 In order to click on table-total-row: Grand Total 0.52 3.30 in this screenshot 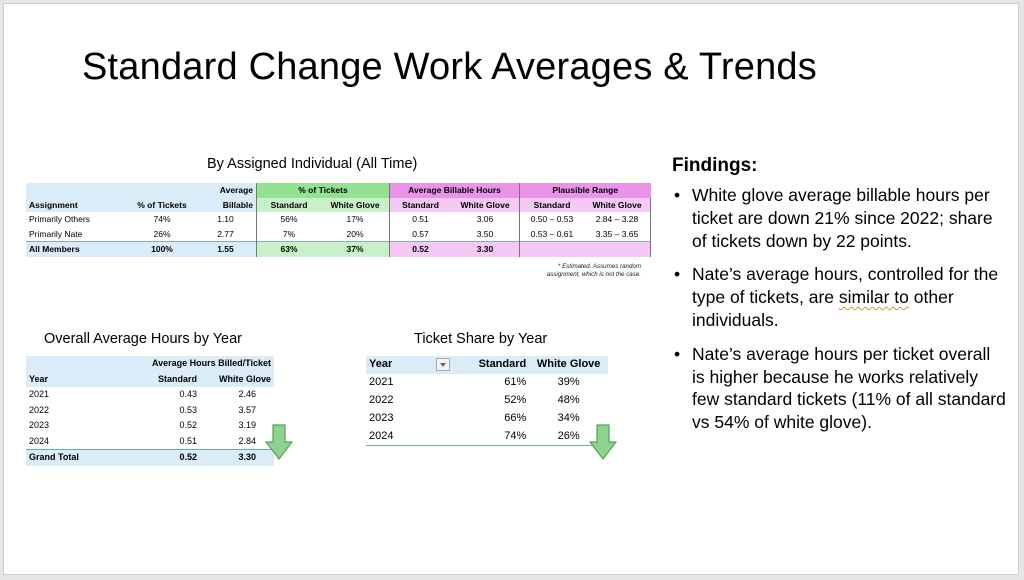, I will do `click(150, 457)`.